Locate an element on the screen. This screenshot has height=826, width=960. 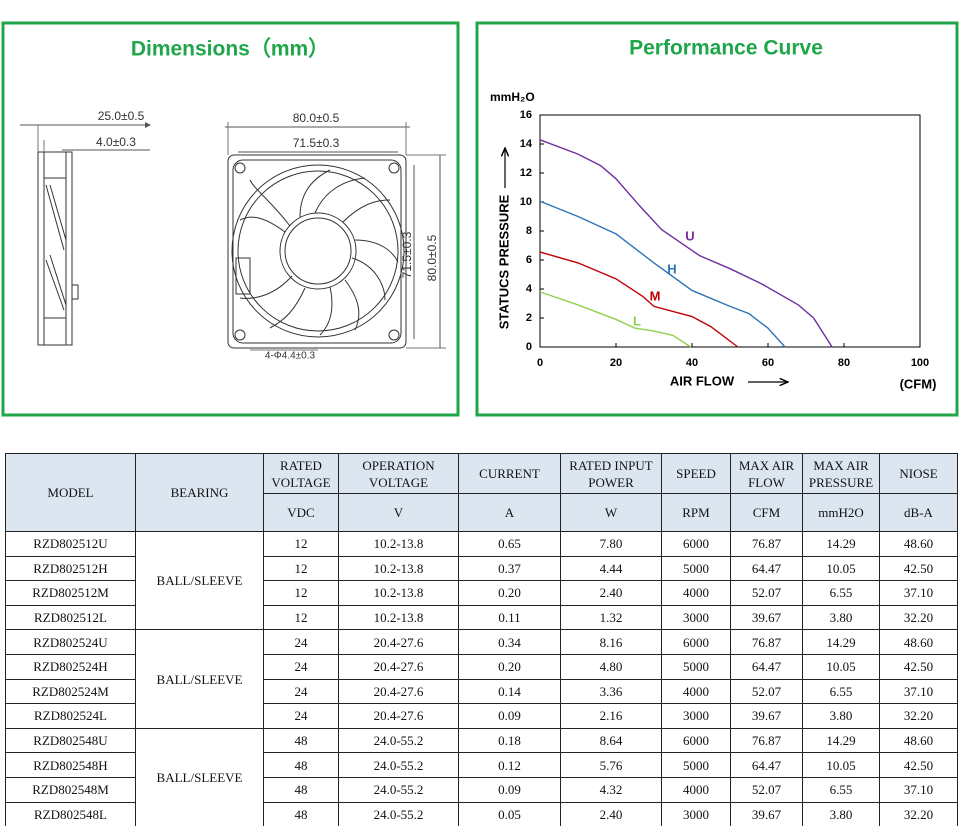
unit-cell: A is located at coordinates (509, 512).